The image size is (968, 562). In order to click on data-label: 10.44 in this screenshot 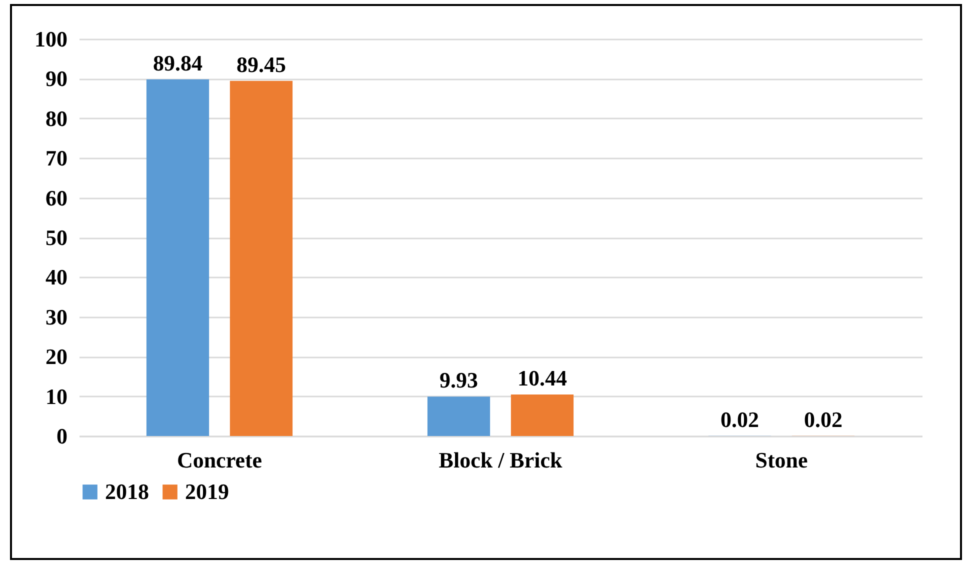, I will do `click(542, 378)`.